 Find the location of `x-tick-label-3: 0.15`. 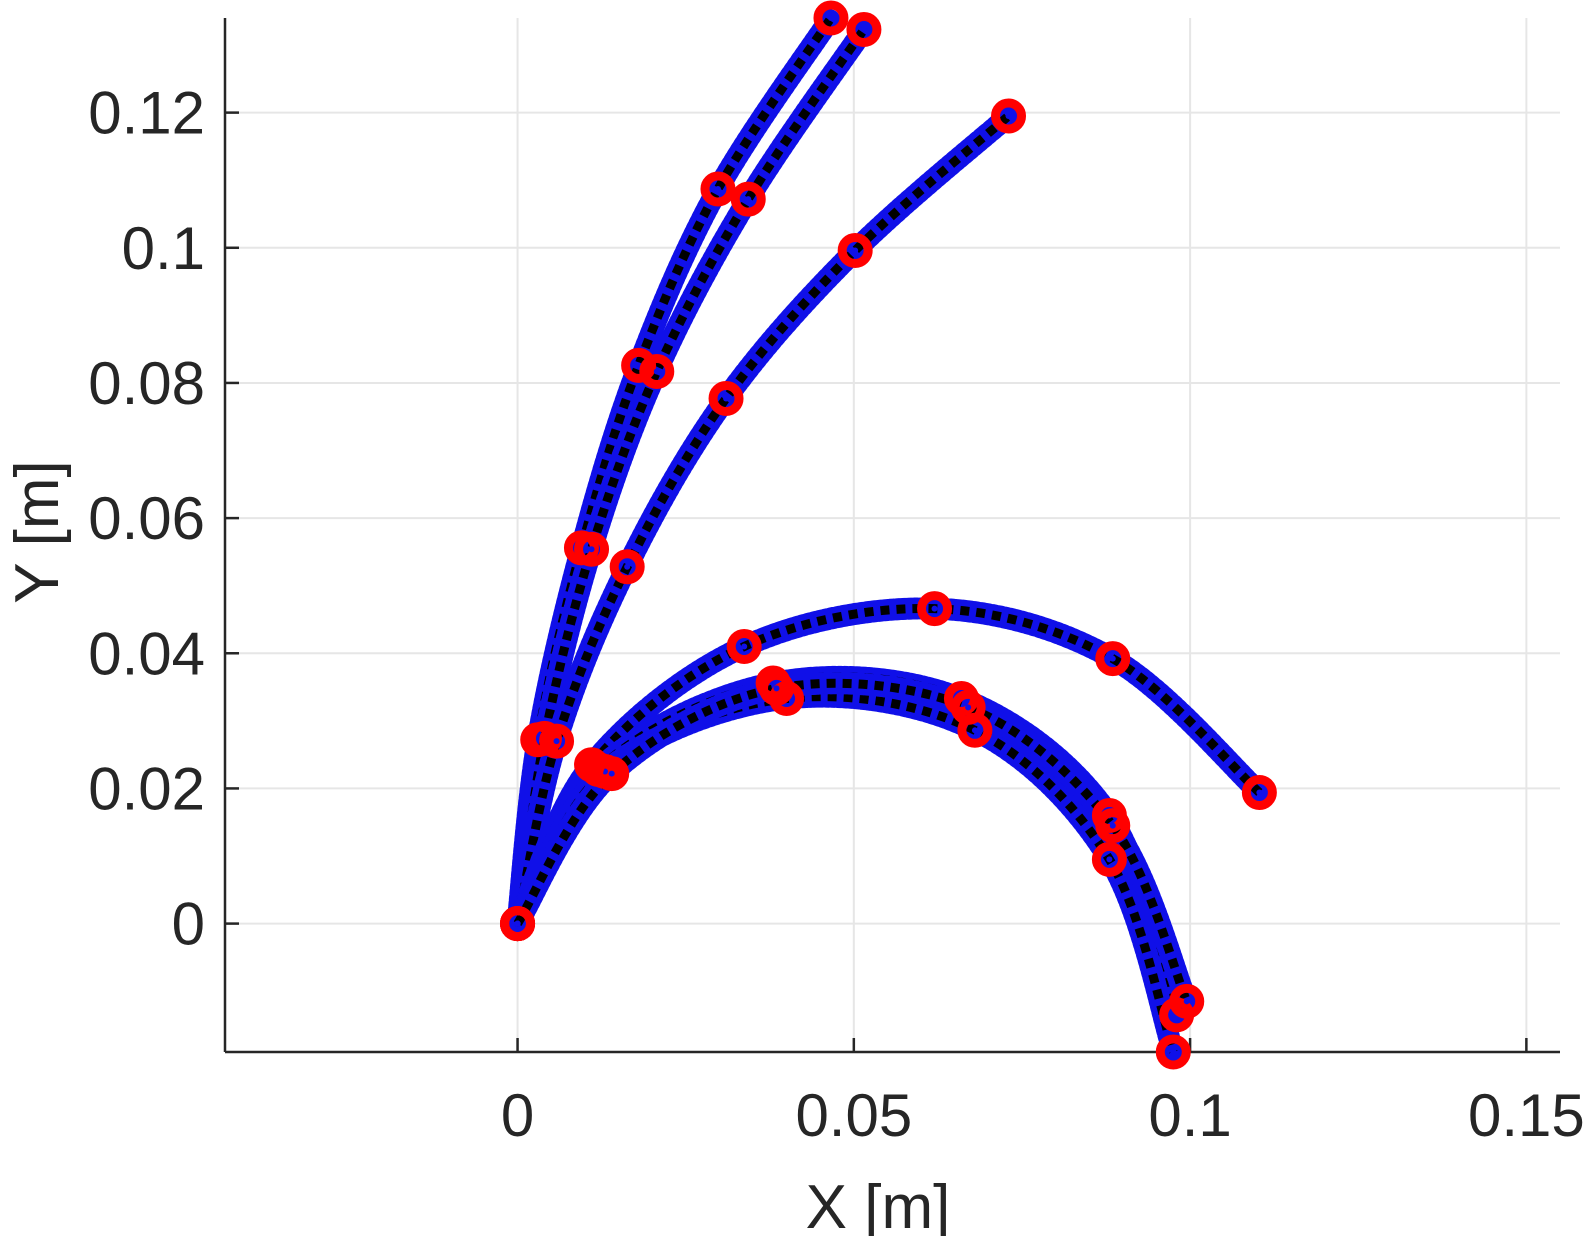

x-tick-label-3: 0.15 is located at coordinates (1526, 1115).